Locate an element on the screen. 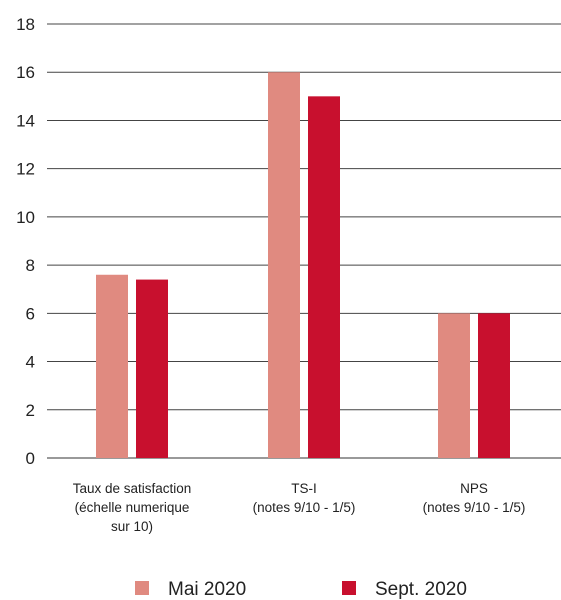 The image size is (561, 600). y-tick-label-4: 4 is located at coordinates (30, 362).